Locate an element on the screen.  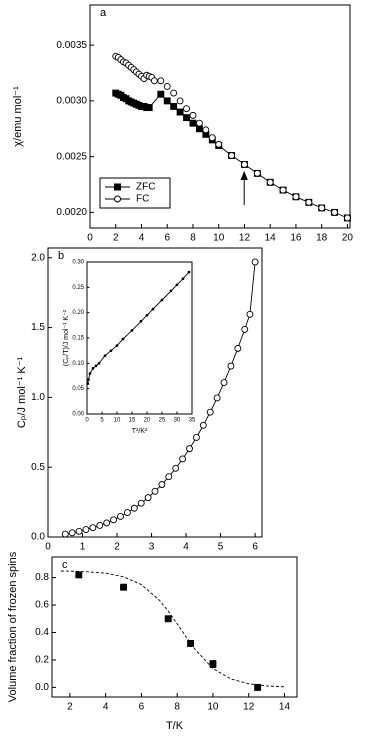
x-tick-label: 18 is located at coordinates (322, 238).